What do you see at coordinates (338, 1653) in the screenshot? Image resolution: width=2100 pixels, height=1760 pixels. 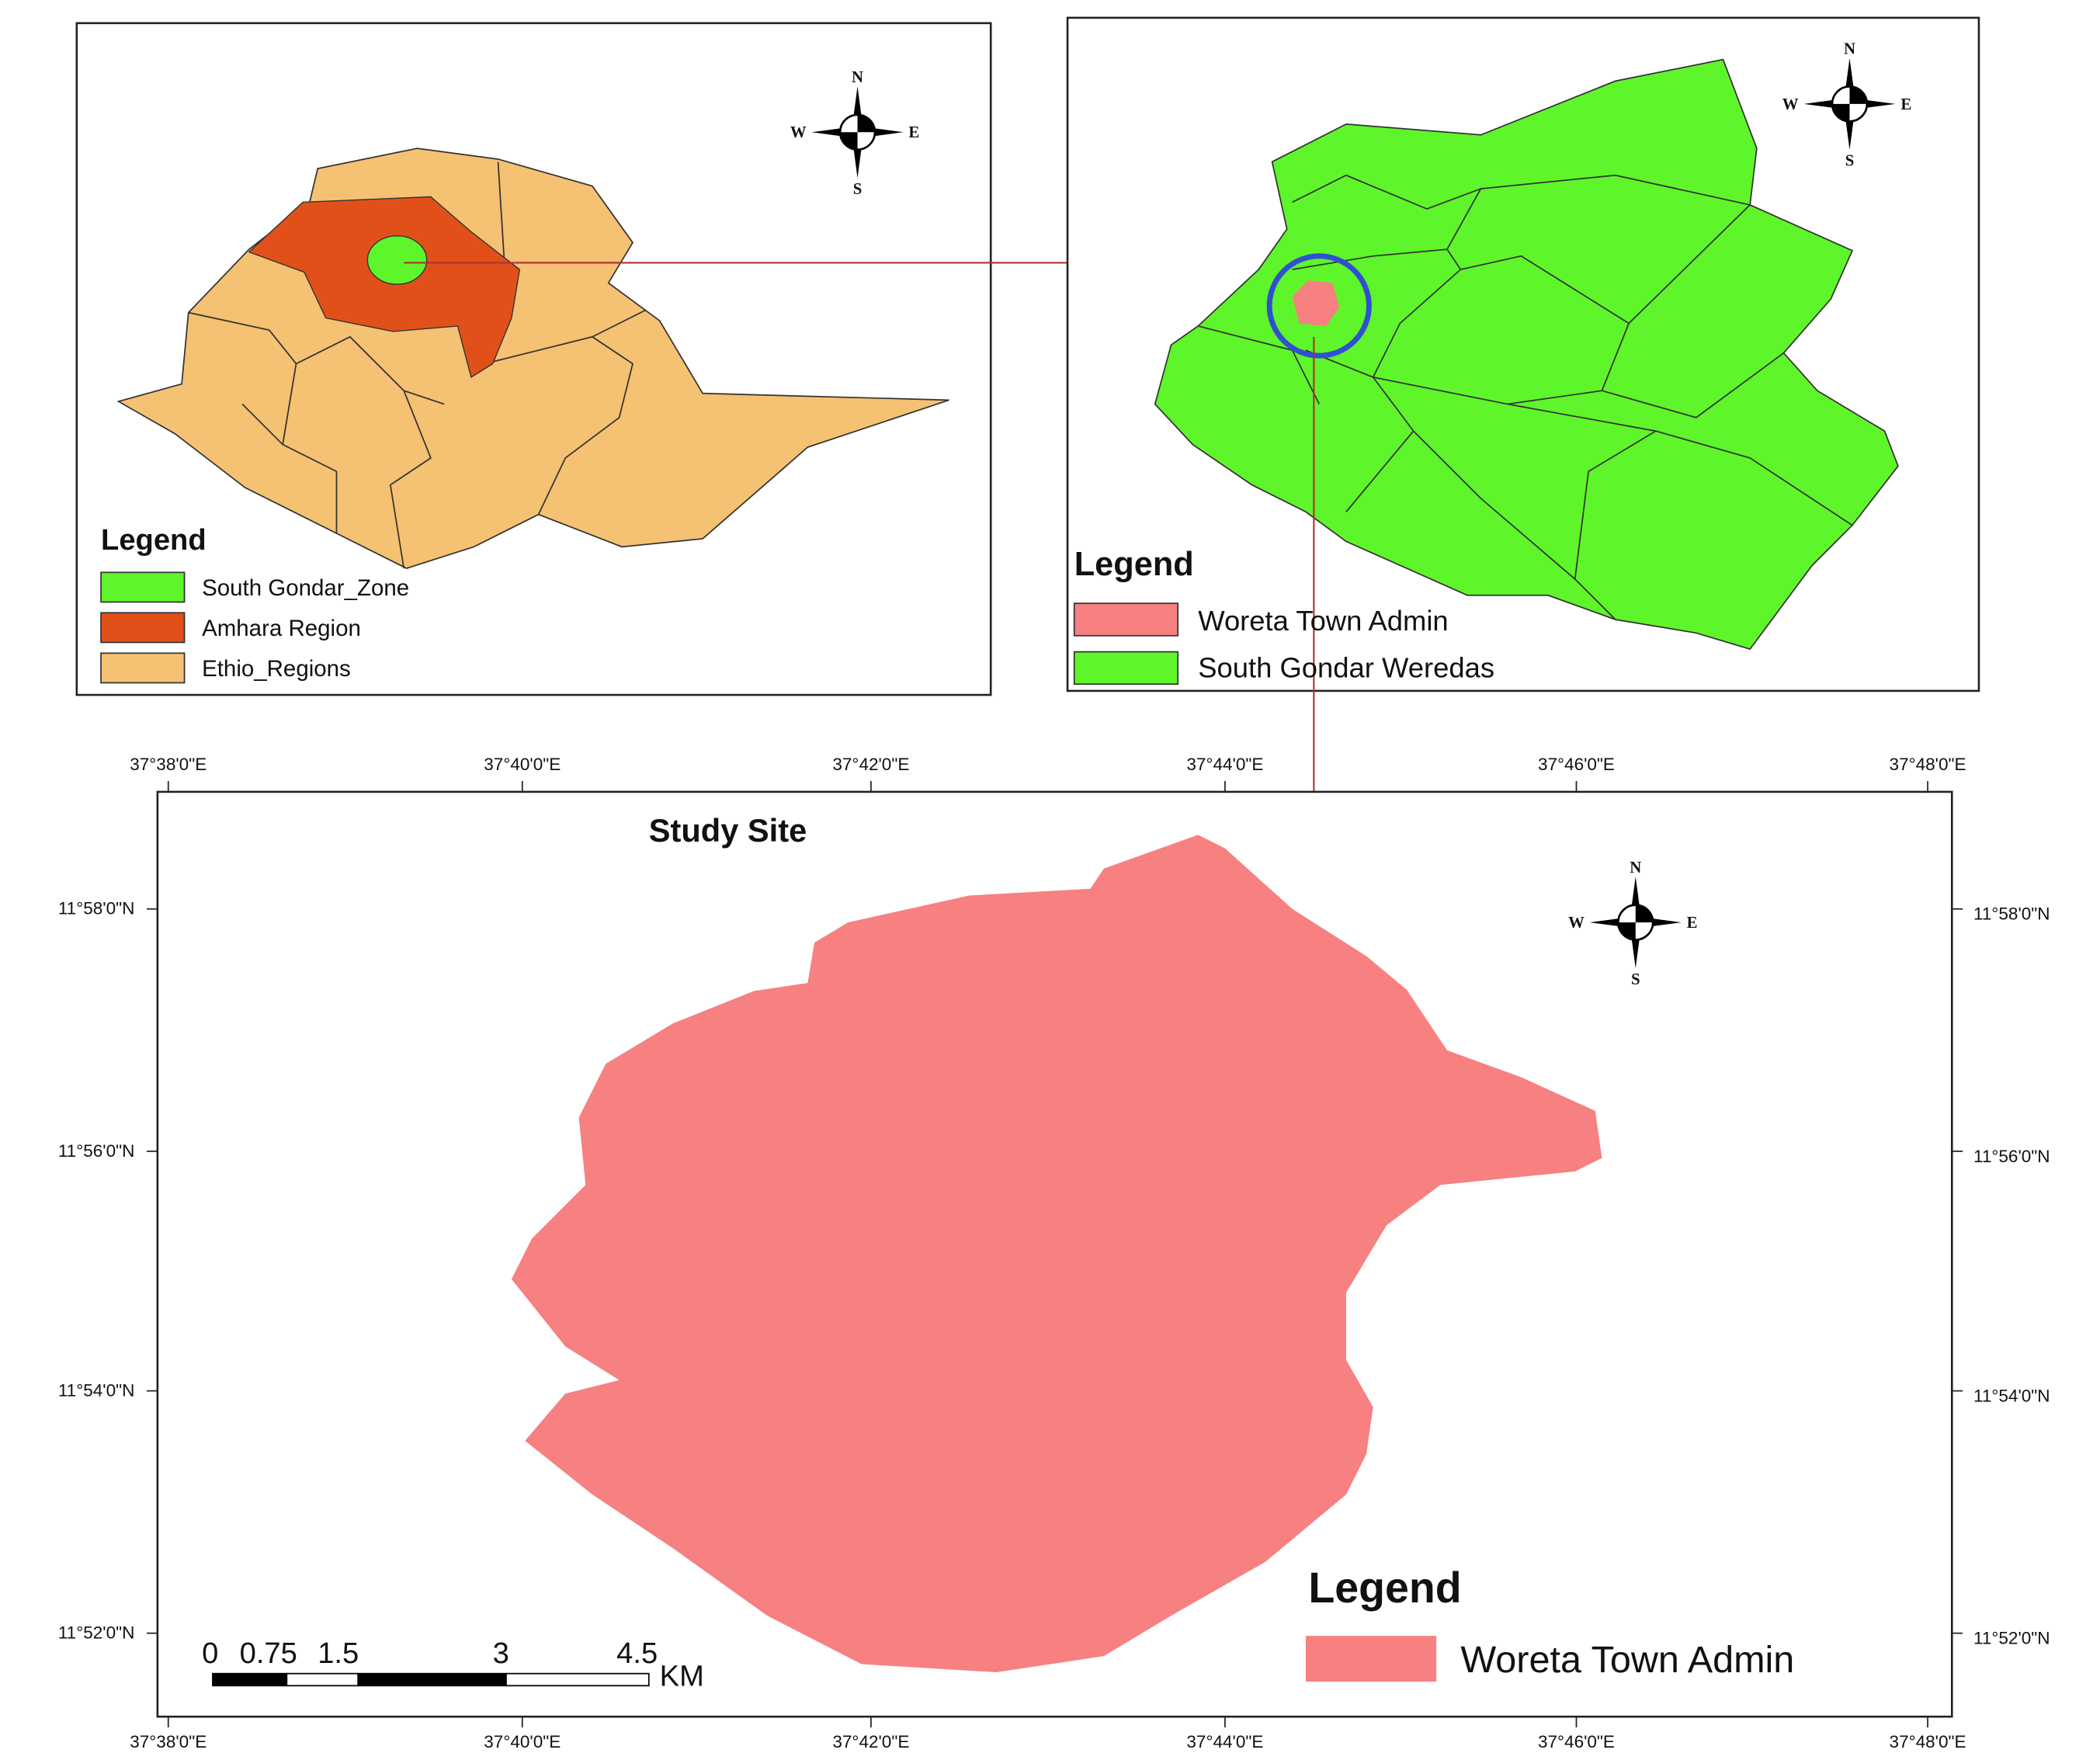 I see `scale-label: 1.5` at bounding box center [338, 1653].